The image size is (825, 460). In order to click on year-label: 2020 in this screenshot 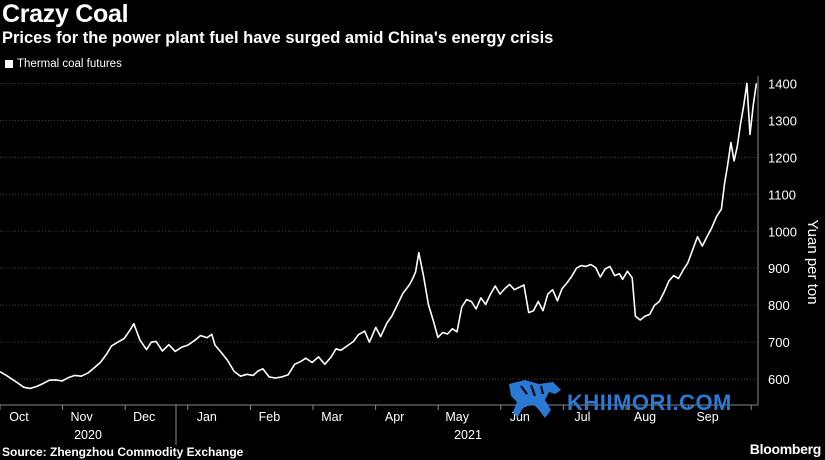, I will do `click(88, 435)`.